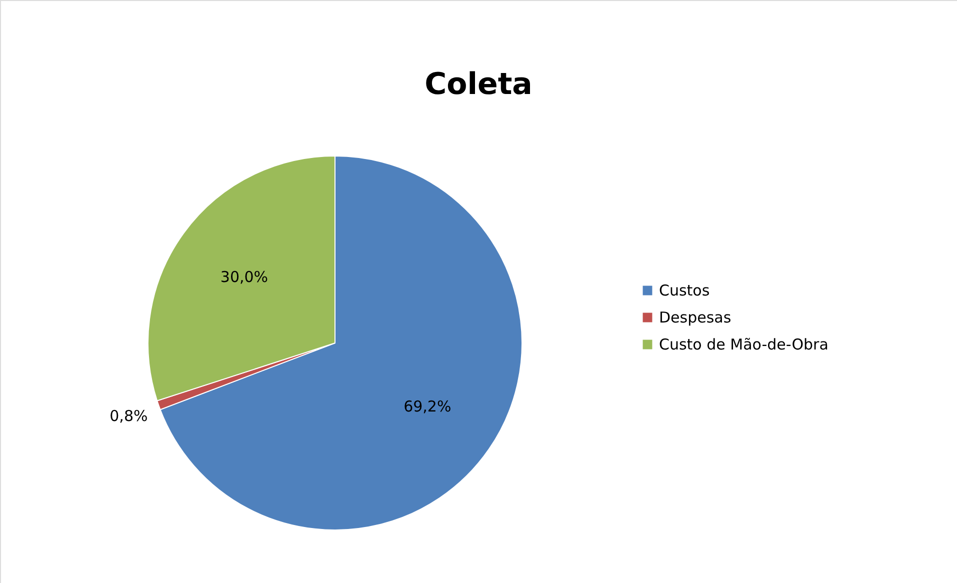 The image size is (957, 583). What do you see at coordinates (129, 415) in the screenshot?
I see `data-label: 0,8%` at bounding box center [129, 415].